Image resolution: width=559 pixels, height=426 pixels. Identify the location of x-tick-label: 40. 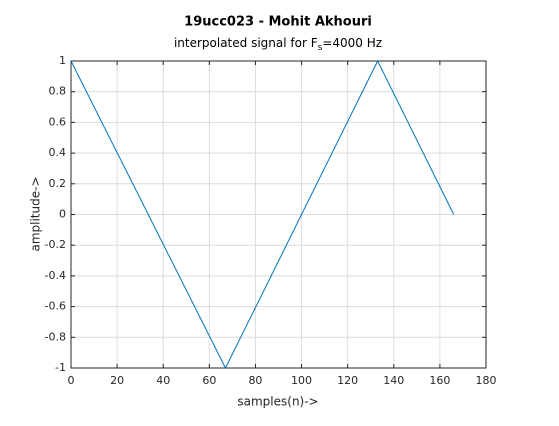
(163, 380).